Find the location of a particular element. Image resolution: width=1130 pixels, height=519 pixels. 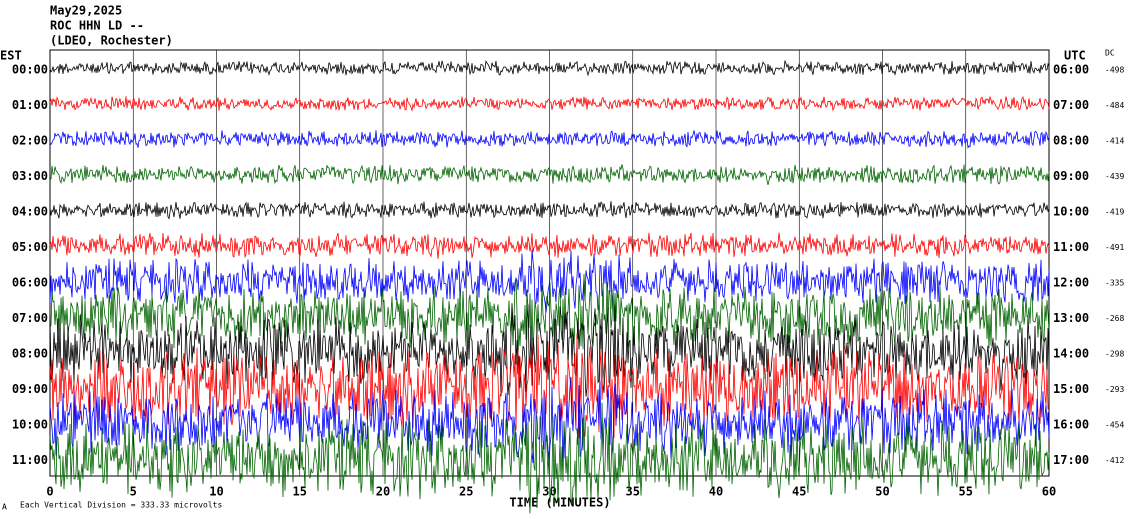

utc-label: 12:00 is located at coordinates (1071, 283).